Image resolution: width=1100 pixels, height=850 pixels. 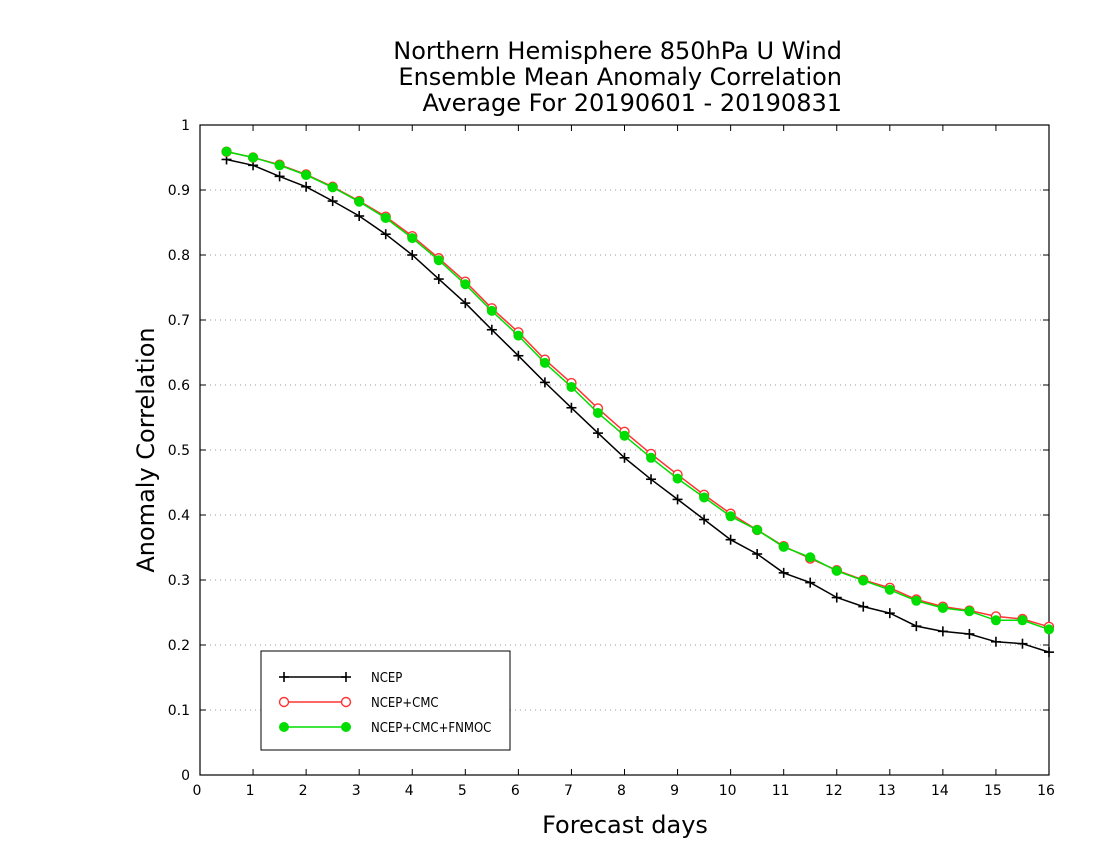 What do you see at coordinates (617, 51) in the screenshot?
I see `title-line-1: Northern Hemisphere 850hPa U Wind` at bounding box center [617, 51].